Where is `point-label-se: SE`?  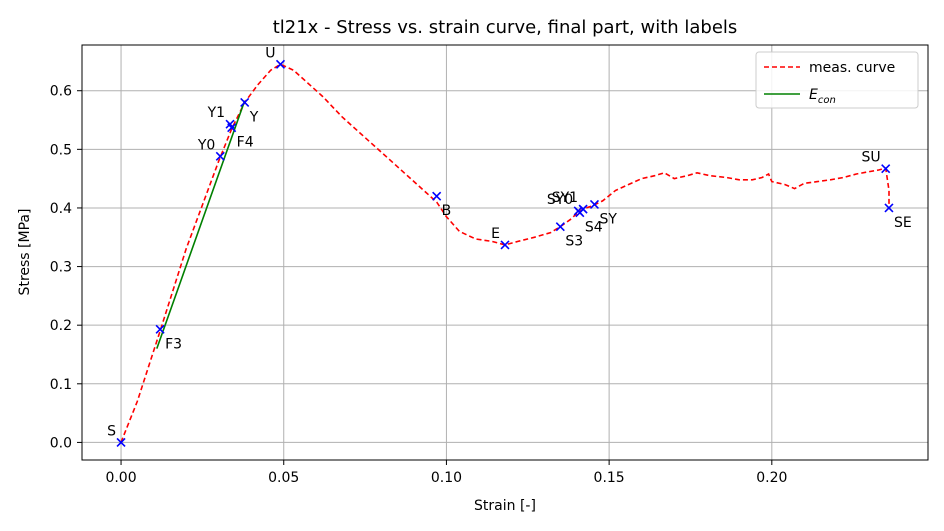 point-label-se: SE is located at coordinates (903, 223).